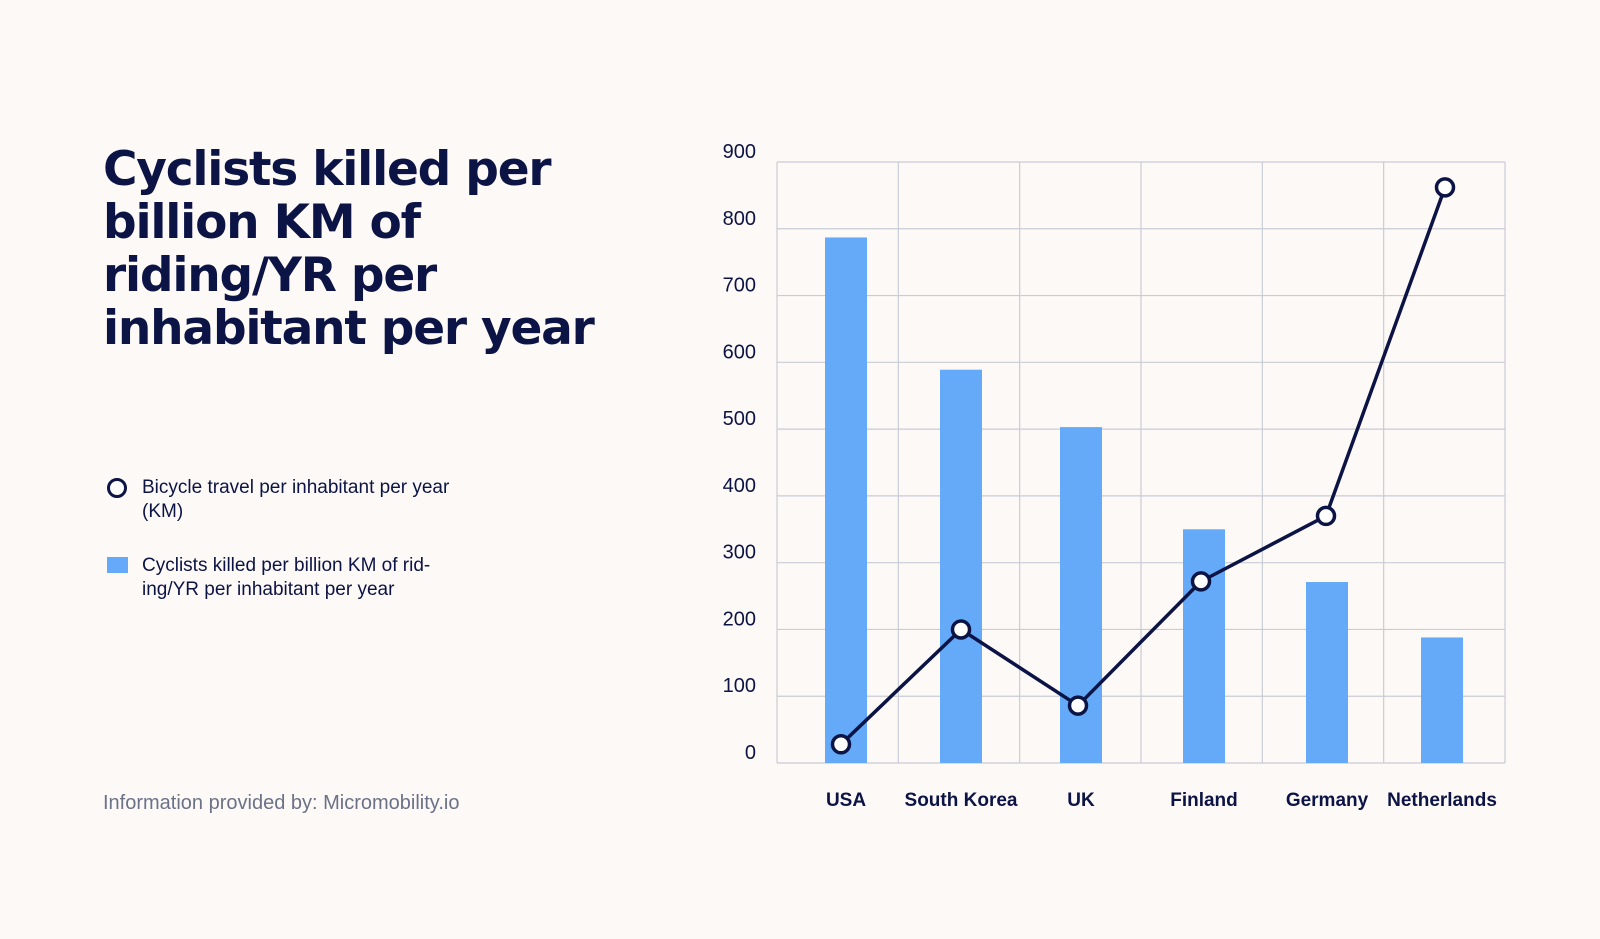  I want to click on line-point-netherlands, so click(1445, 187).